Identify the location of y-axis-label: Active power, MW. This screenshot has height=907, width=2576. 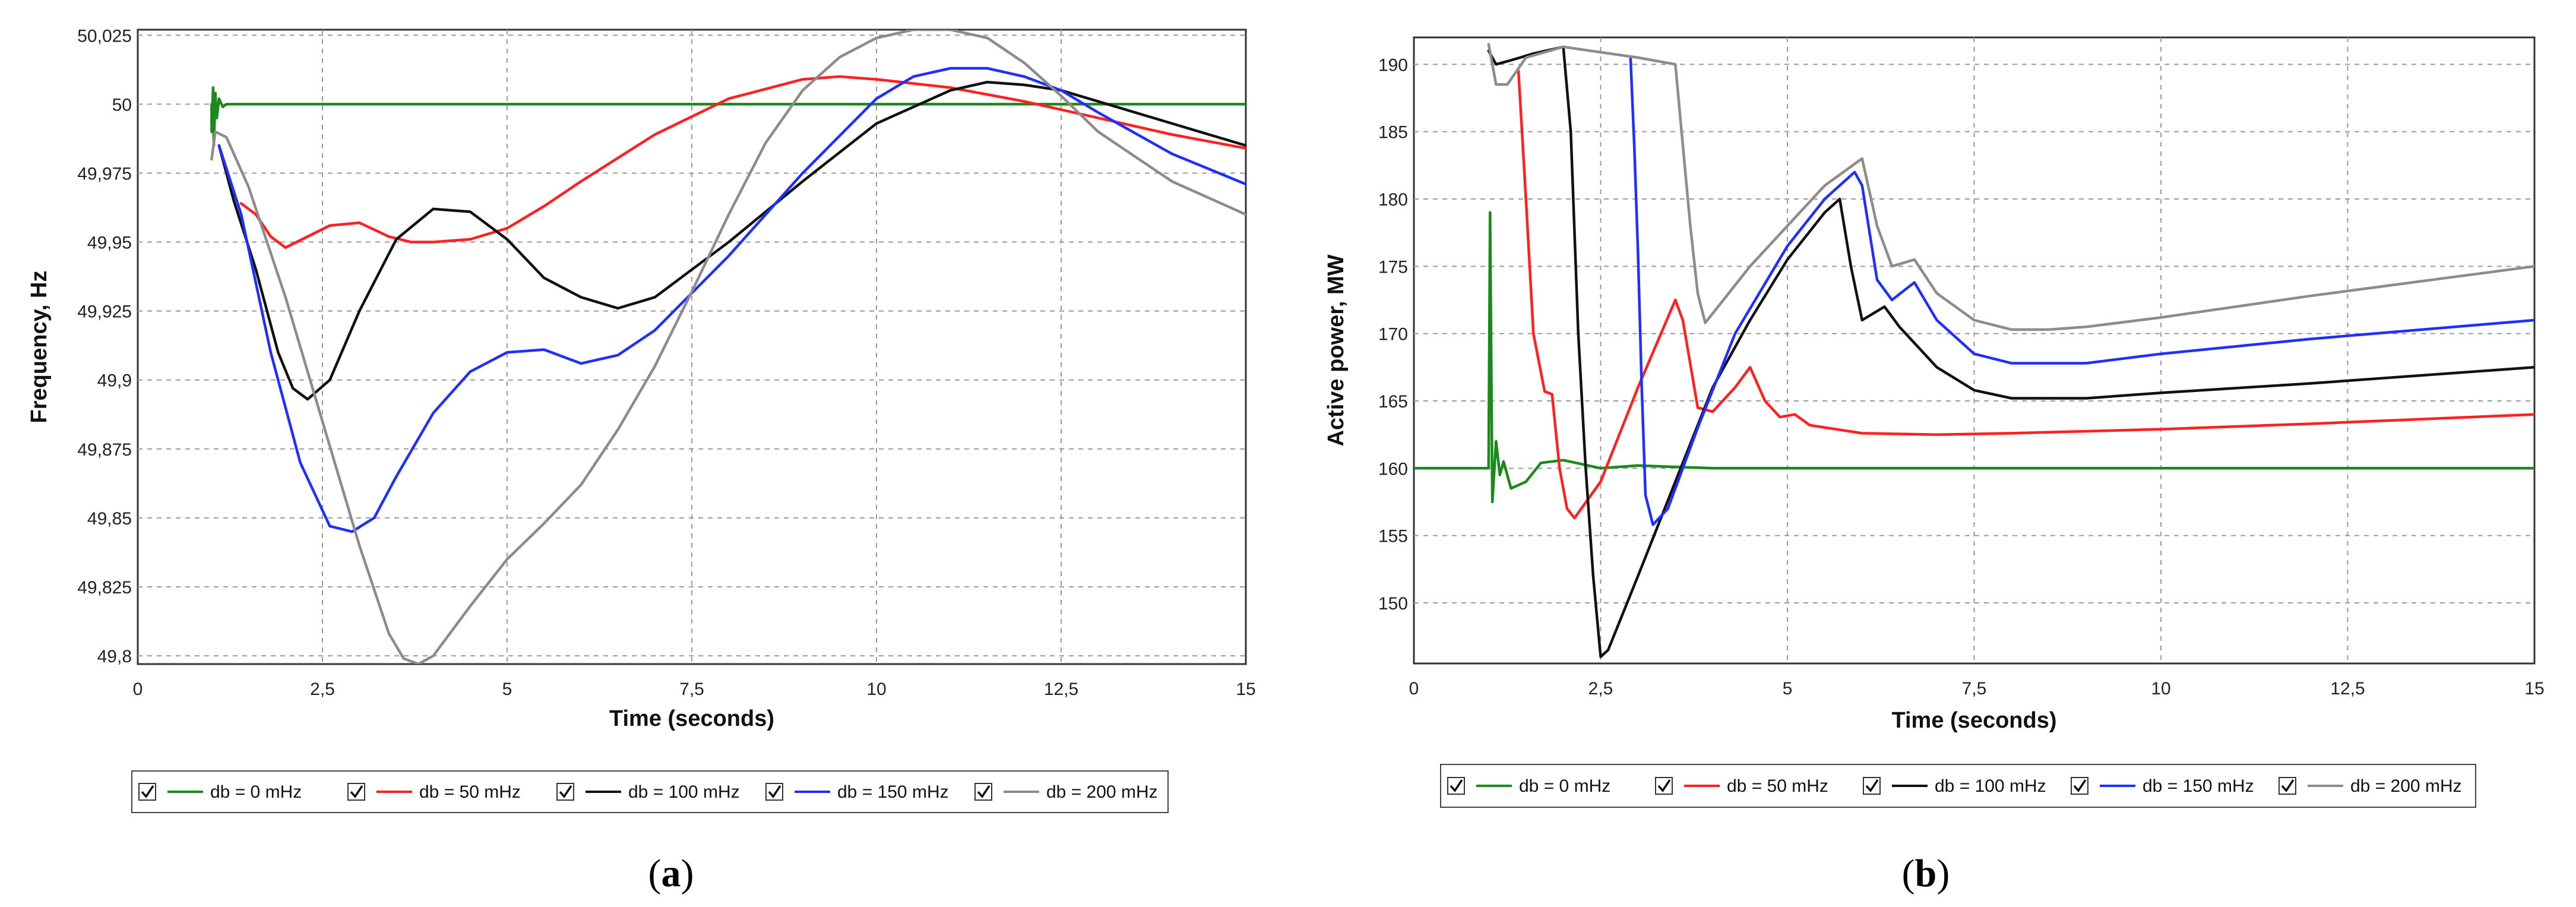
(1336, 350).